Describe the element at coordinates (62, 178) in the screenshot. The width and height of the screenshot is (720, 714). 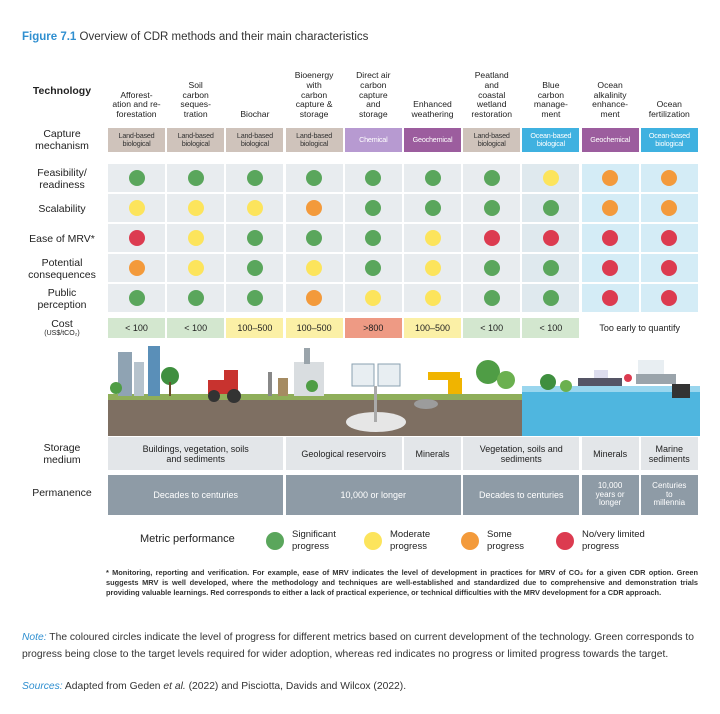
I see `row-label: Feasibility/ readiness` at that location.